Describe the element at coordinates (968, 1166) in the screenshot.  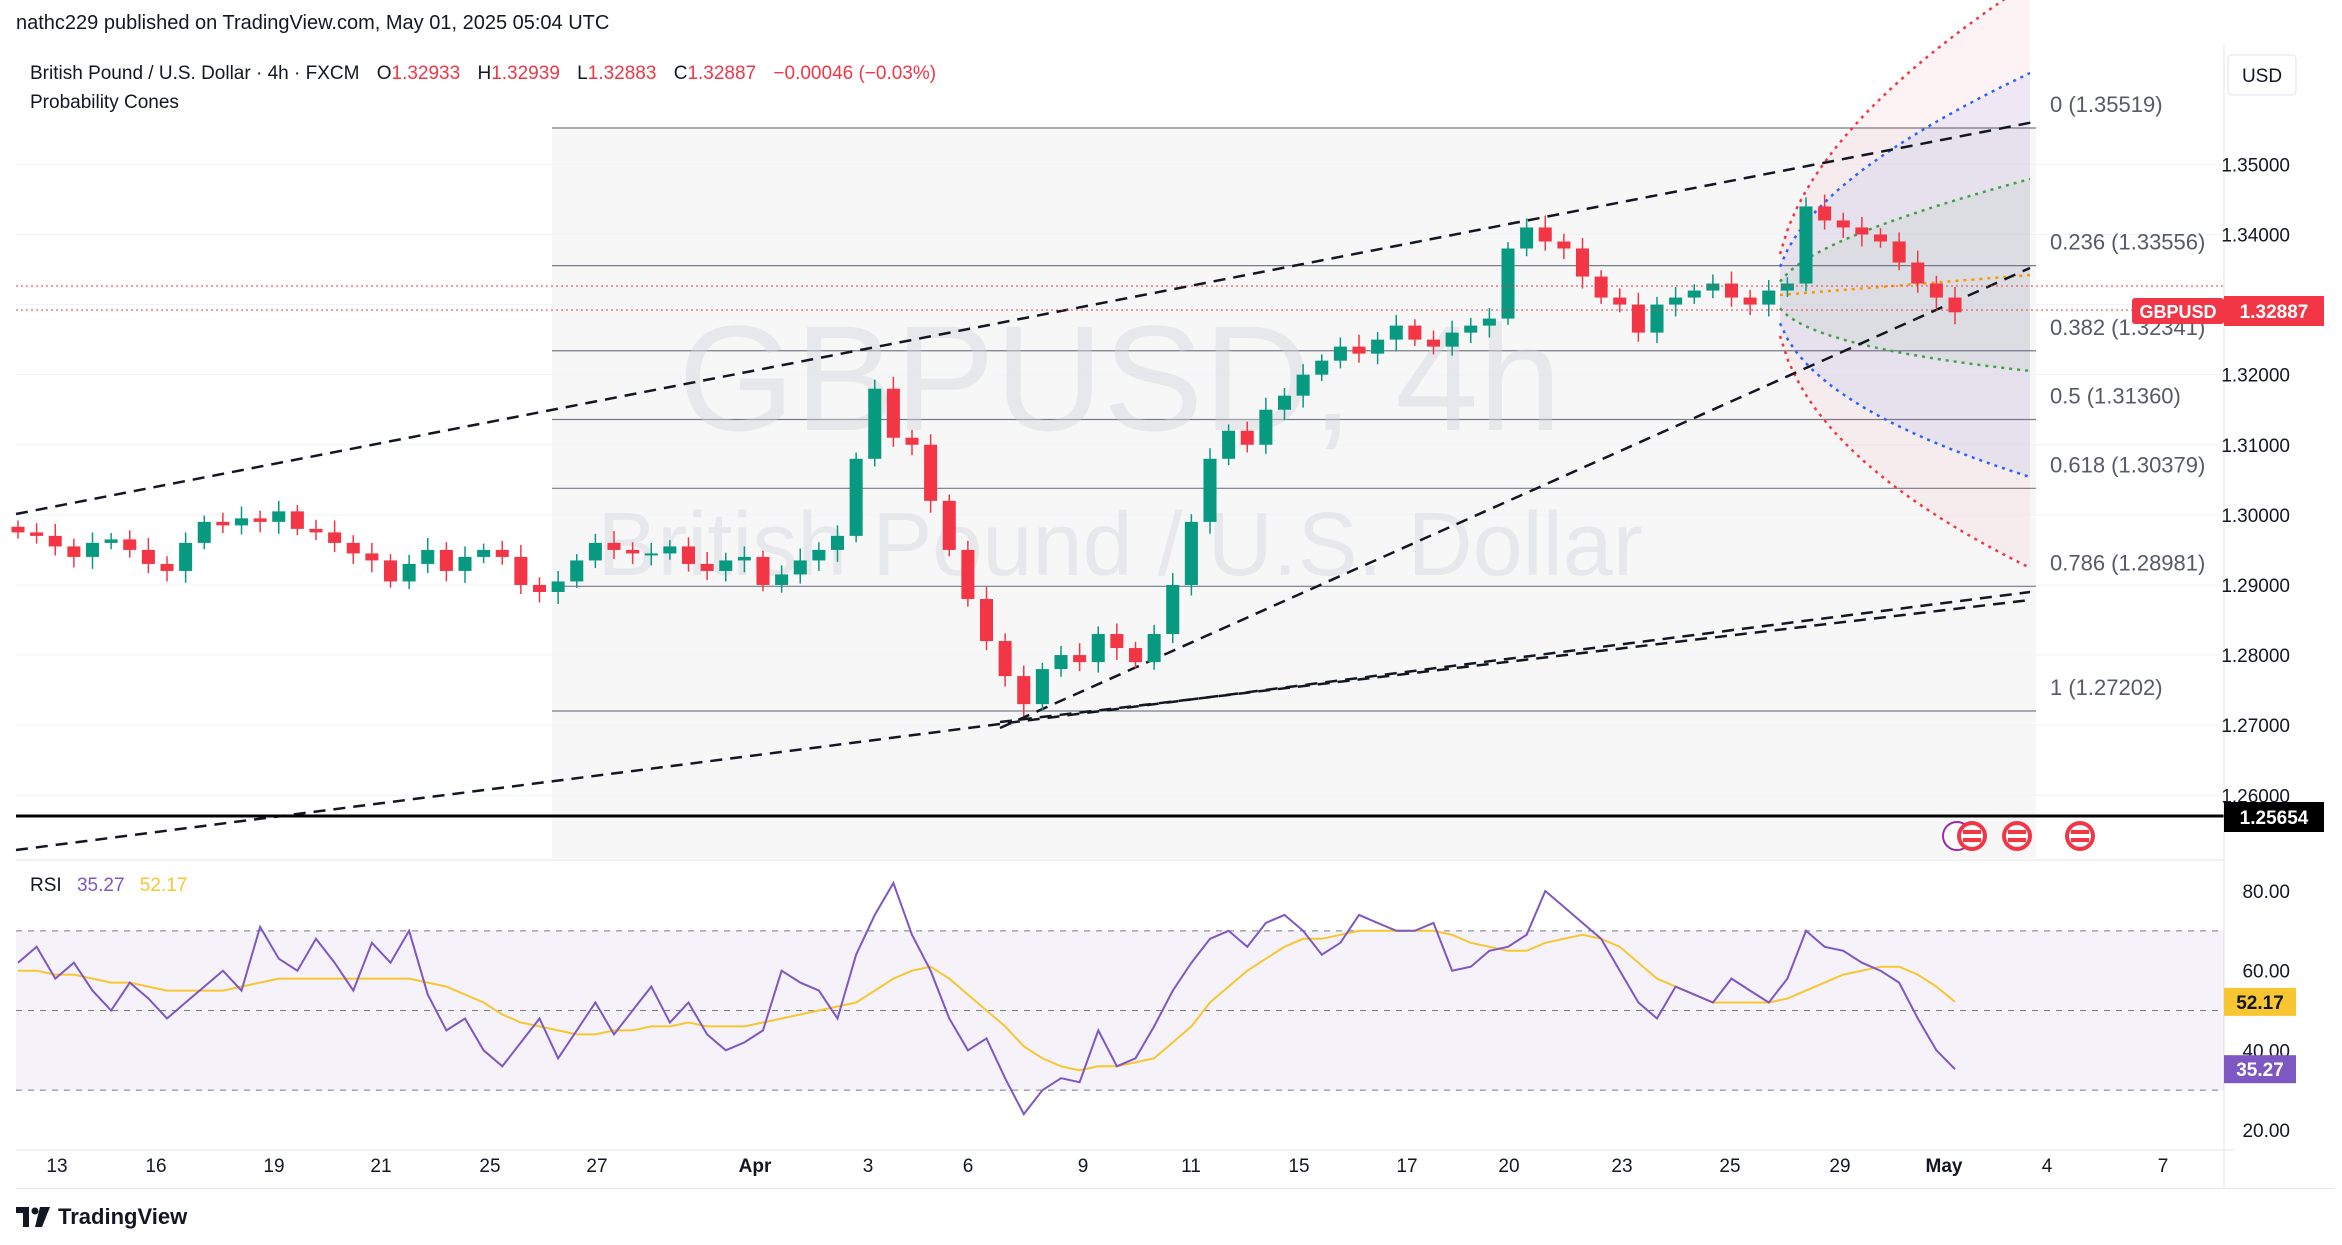
I see `time-tick-label: 6` at that location.